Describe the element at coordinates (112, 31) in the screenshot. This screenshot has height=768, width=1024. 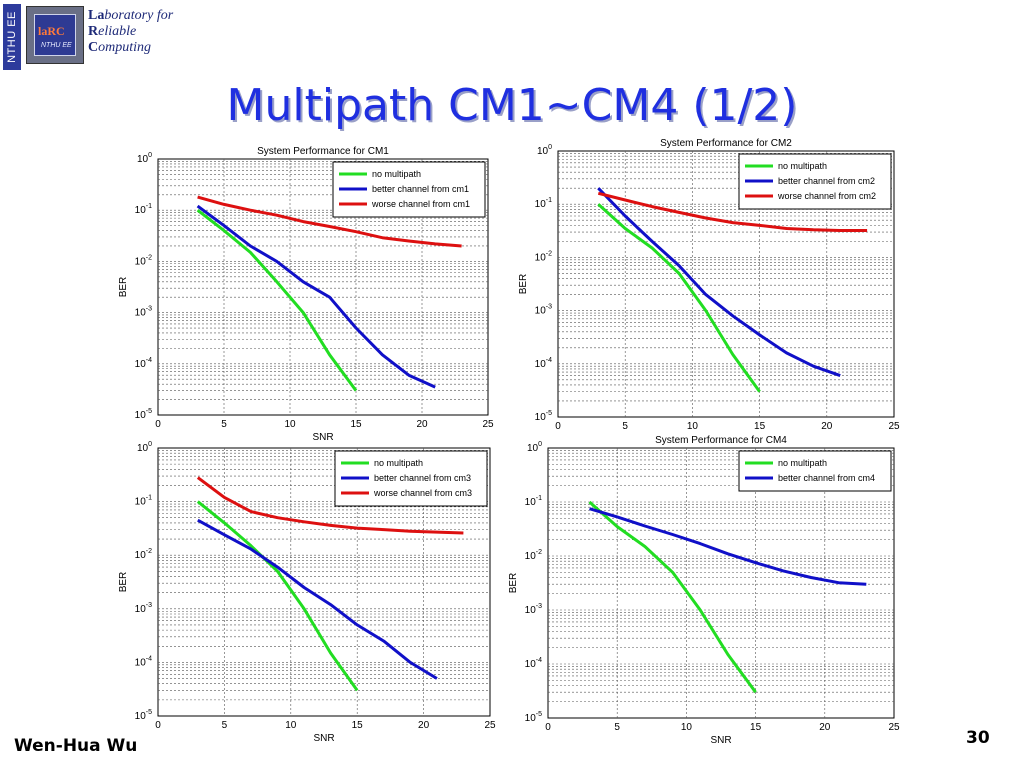
I see `lab-name-line-2: Reliable` at that location.